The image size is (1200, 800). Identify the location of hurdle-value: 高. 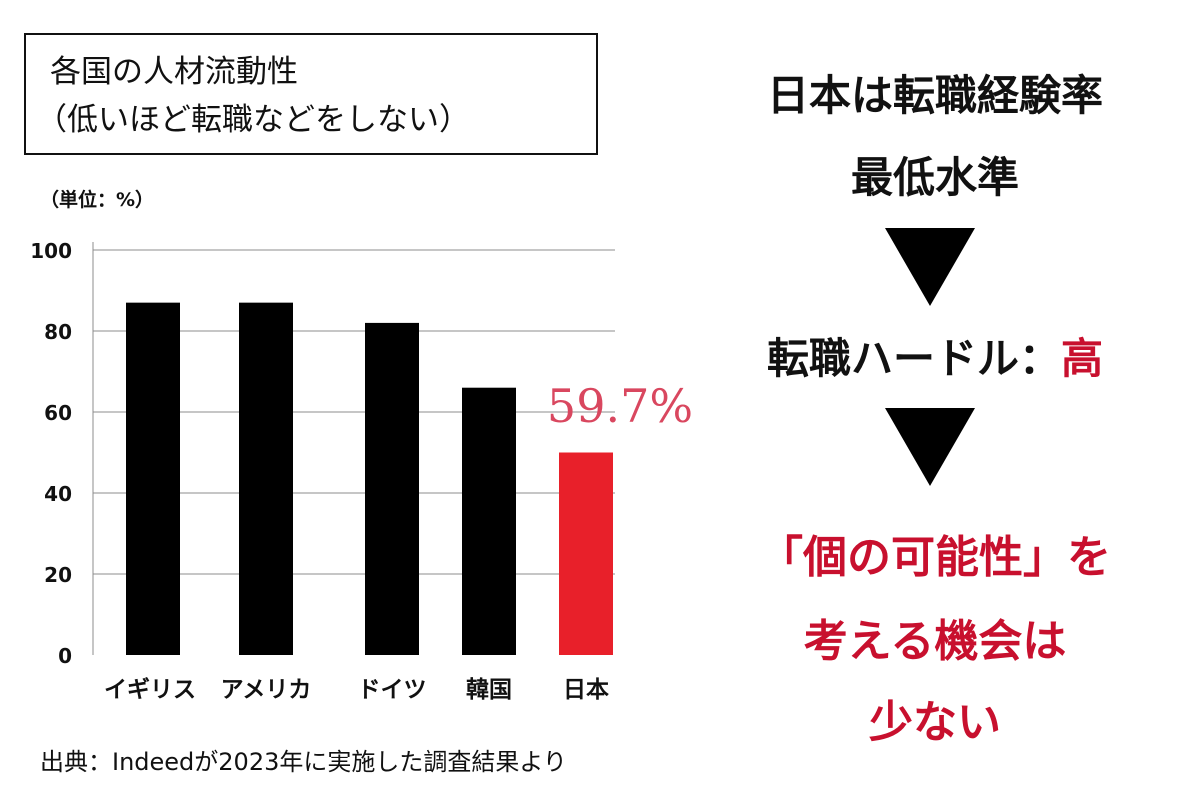
(1082, 358).